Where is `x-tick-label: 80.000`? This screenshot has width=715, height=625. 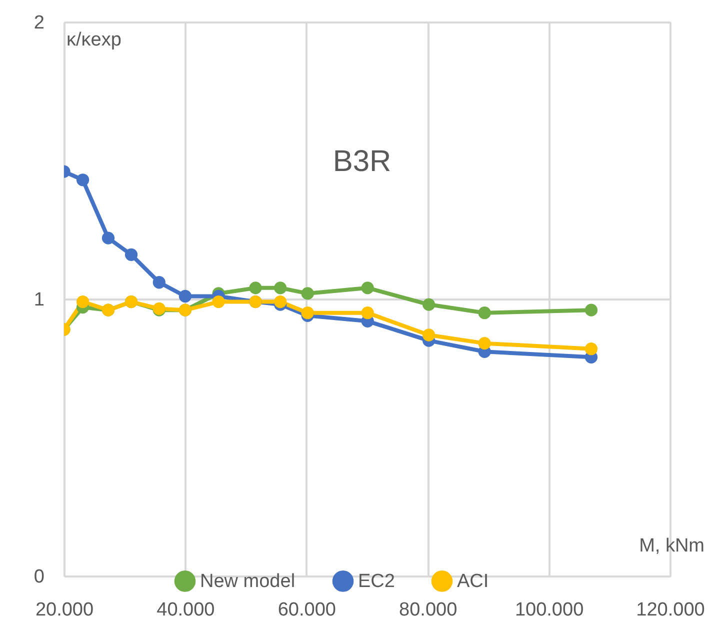
x-tick-label: 80.000 is located at coordinates (428, 610).